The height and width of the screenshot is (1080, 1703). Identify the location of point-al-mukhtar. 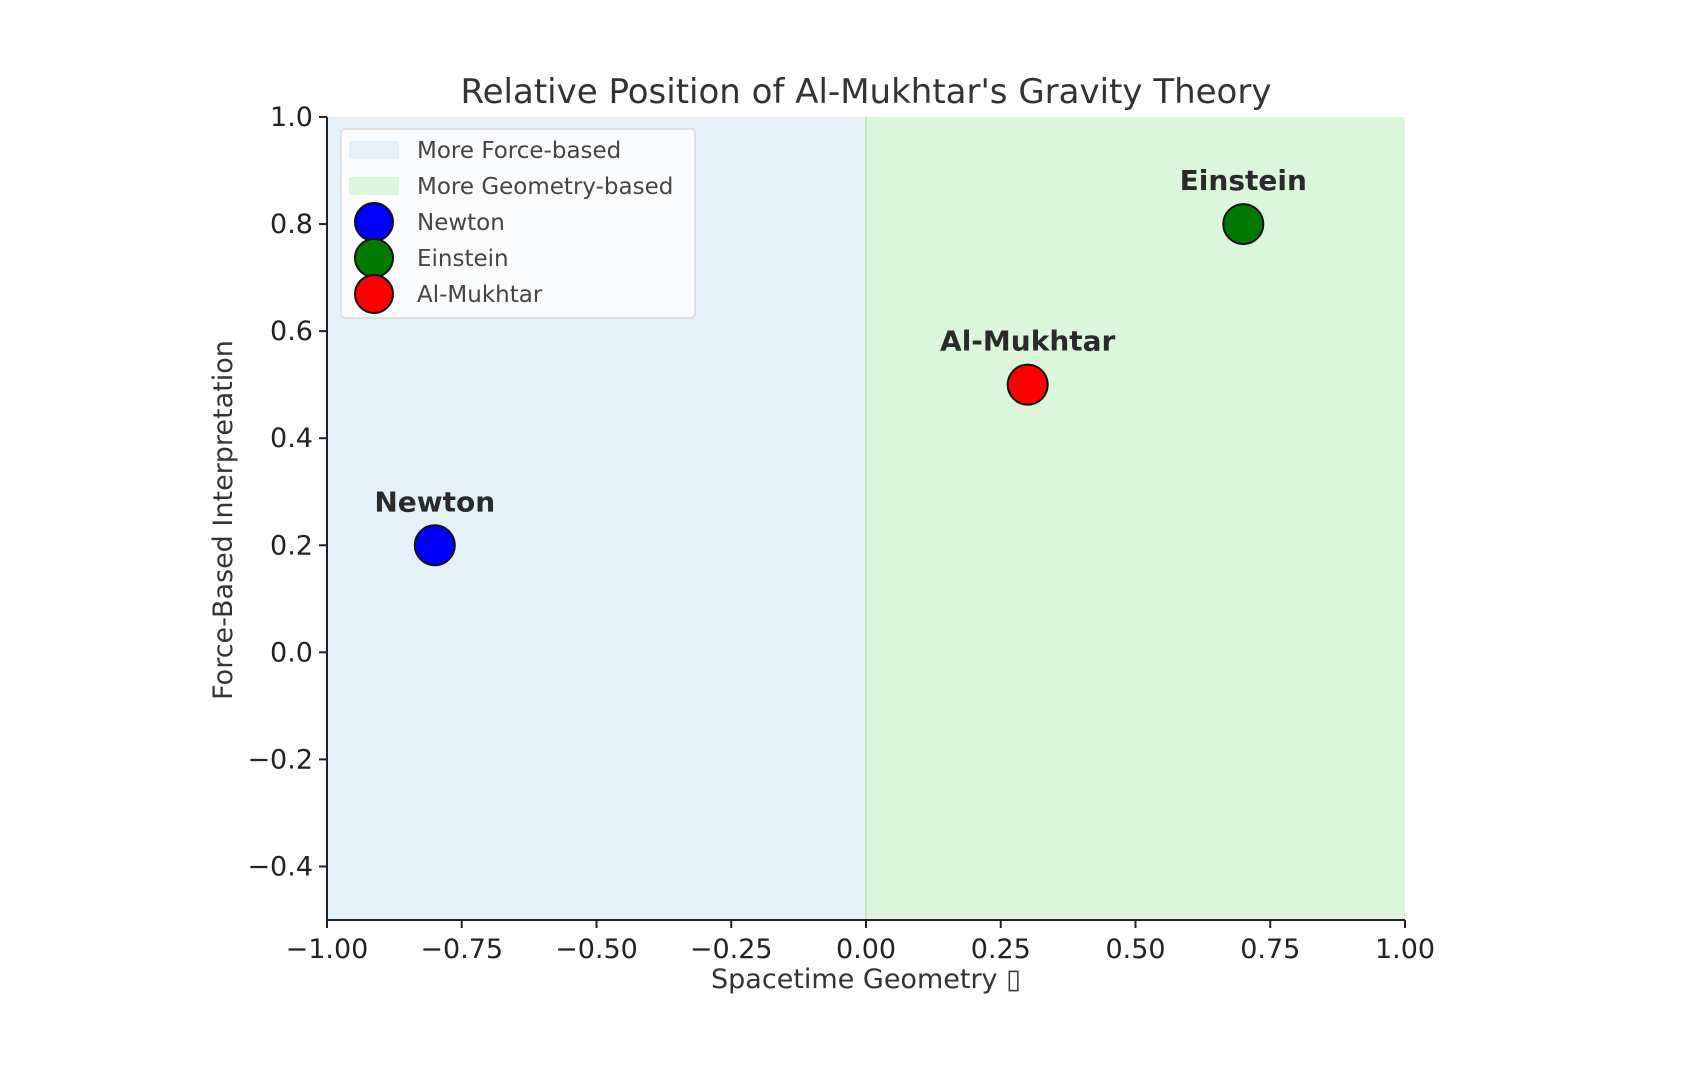
(1027, 384).